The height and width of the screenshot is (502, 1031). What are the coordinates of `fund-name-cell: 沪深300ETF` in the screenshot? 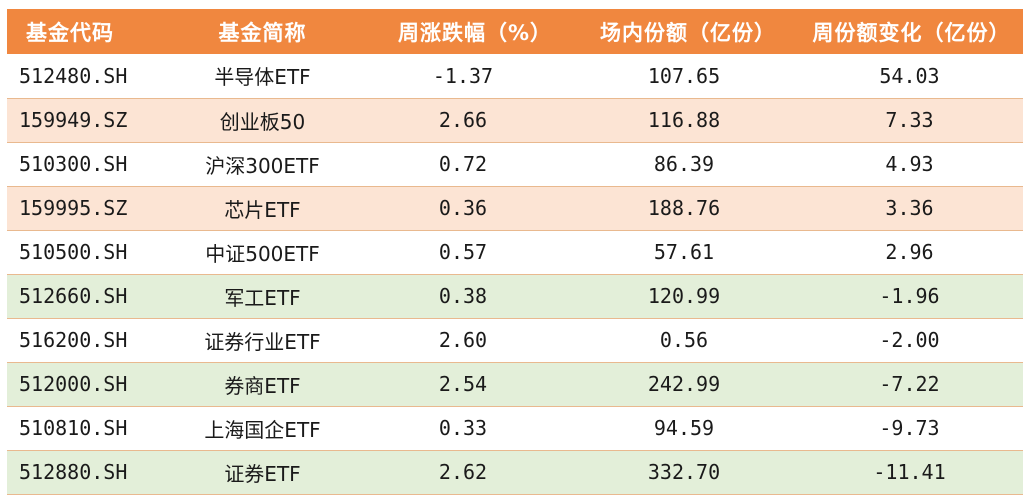 It's located at (262, 165).